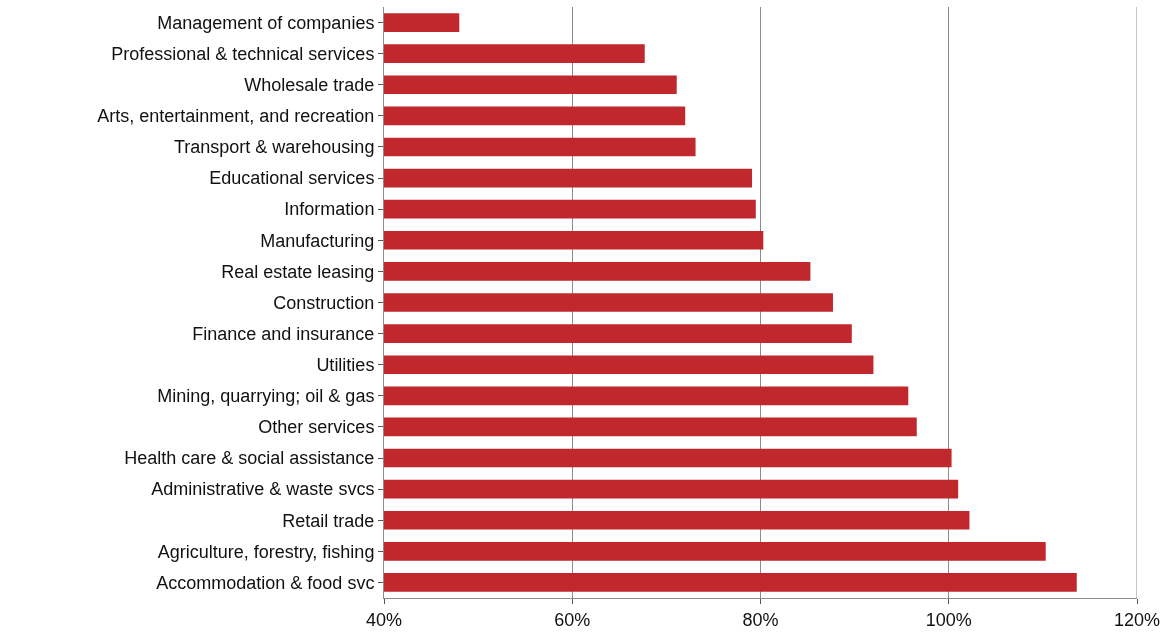 The width and height of the screenshot is (1172, 639). What do you see at coordinates (384, 619) in the screenshot?
I see `x-tick-label: 40%` at bounding box center [384, 619].